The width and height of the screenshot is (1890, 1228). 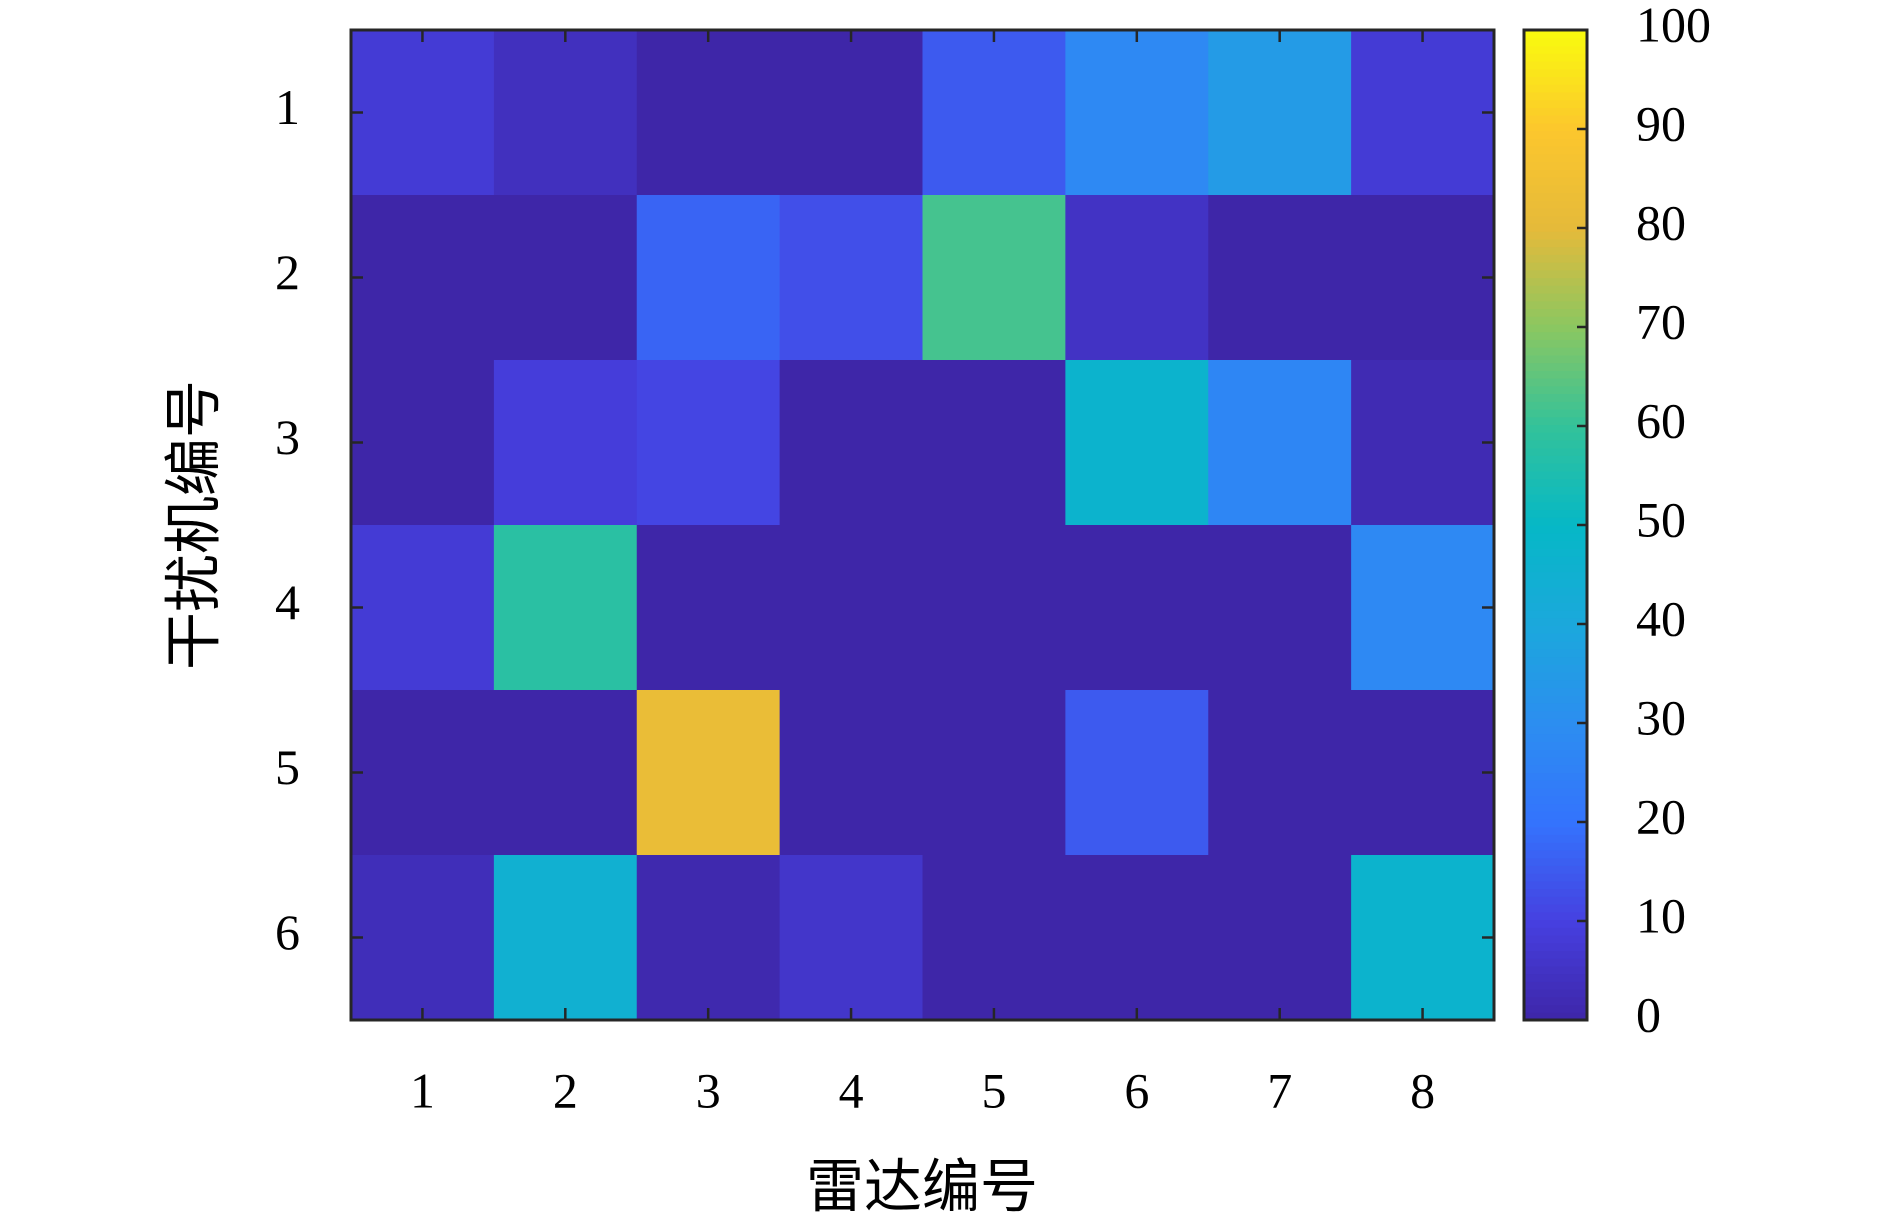 What do you see at coordinates (287, 272) in the screenshot?
I see `y-tick-label: 2` at bounding box center [287, 272].